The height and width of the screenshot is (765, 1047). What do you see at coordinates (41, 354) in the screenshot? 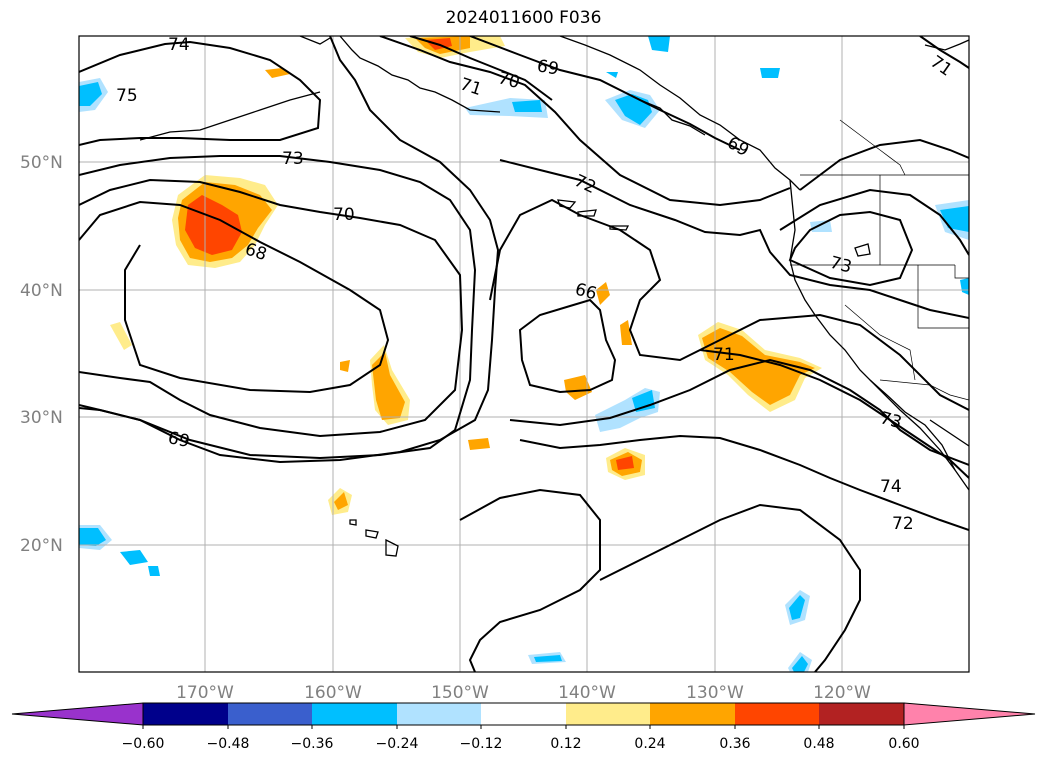
I see `latitude-labels: 50°N 40°N 30°N 20°N` at bounding box center [41, 354].